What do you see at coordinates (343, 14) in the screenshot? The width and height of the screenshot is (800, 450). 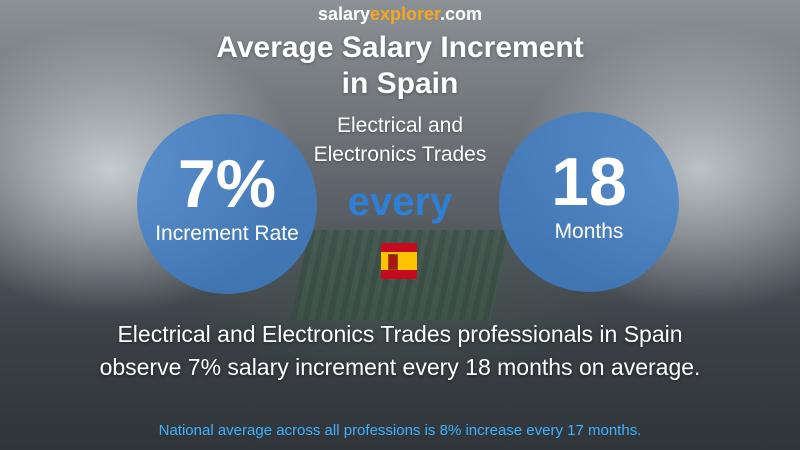 I see `brand-part-salary: salary` at bounding box center [343, 14].